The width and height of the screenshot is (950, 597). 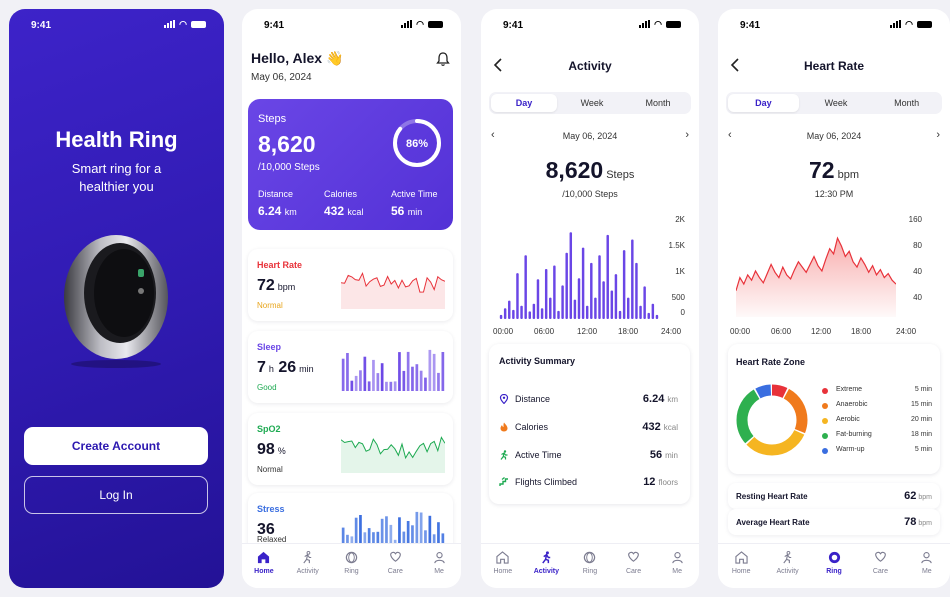 I want to click on x-tick: 24:00, so click(x=671, y=331).